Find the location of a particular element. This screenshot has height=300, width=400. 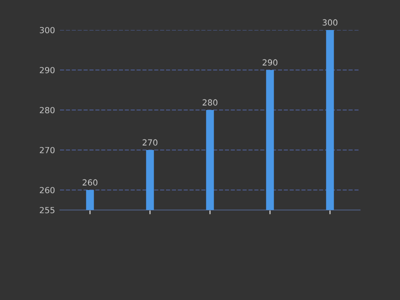

data-label: 260 is located at coordinates (90, 182).